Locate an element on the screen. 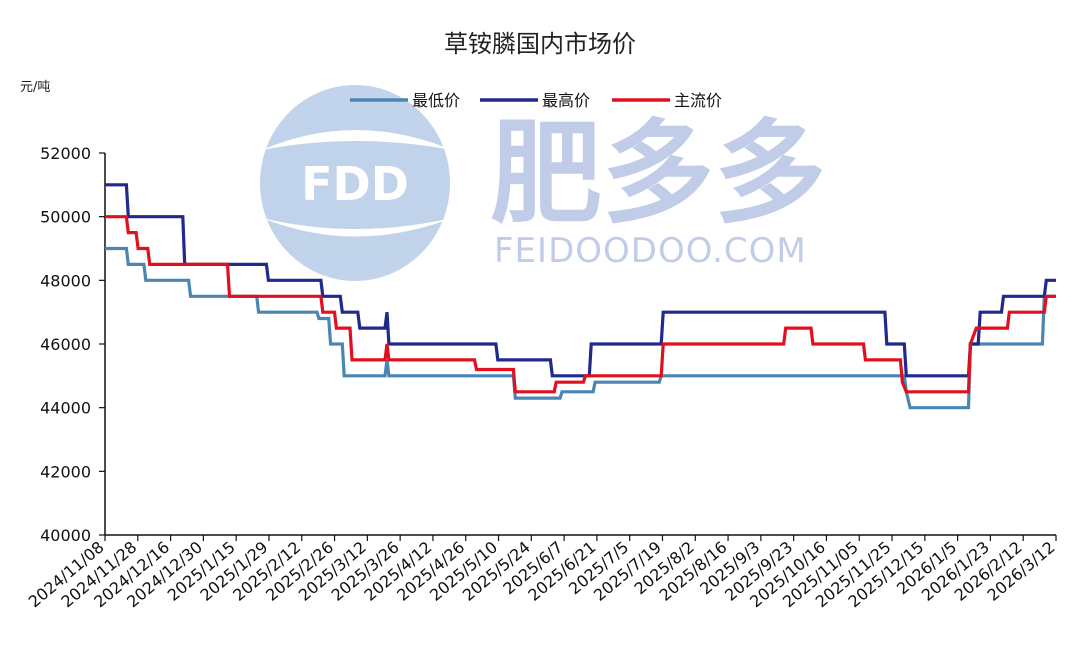 The width and height of the screenshot is (1080, 665). y-tick-label: 48000 is located at coordinates (65, 280).